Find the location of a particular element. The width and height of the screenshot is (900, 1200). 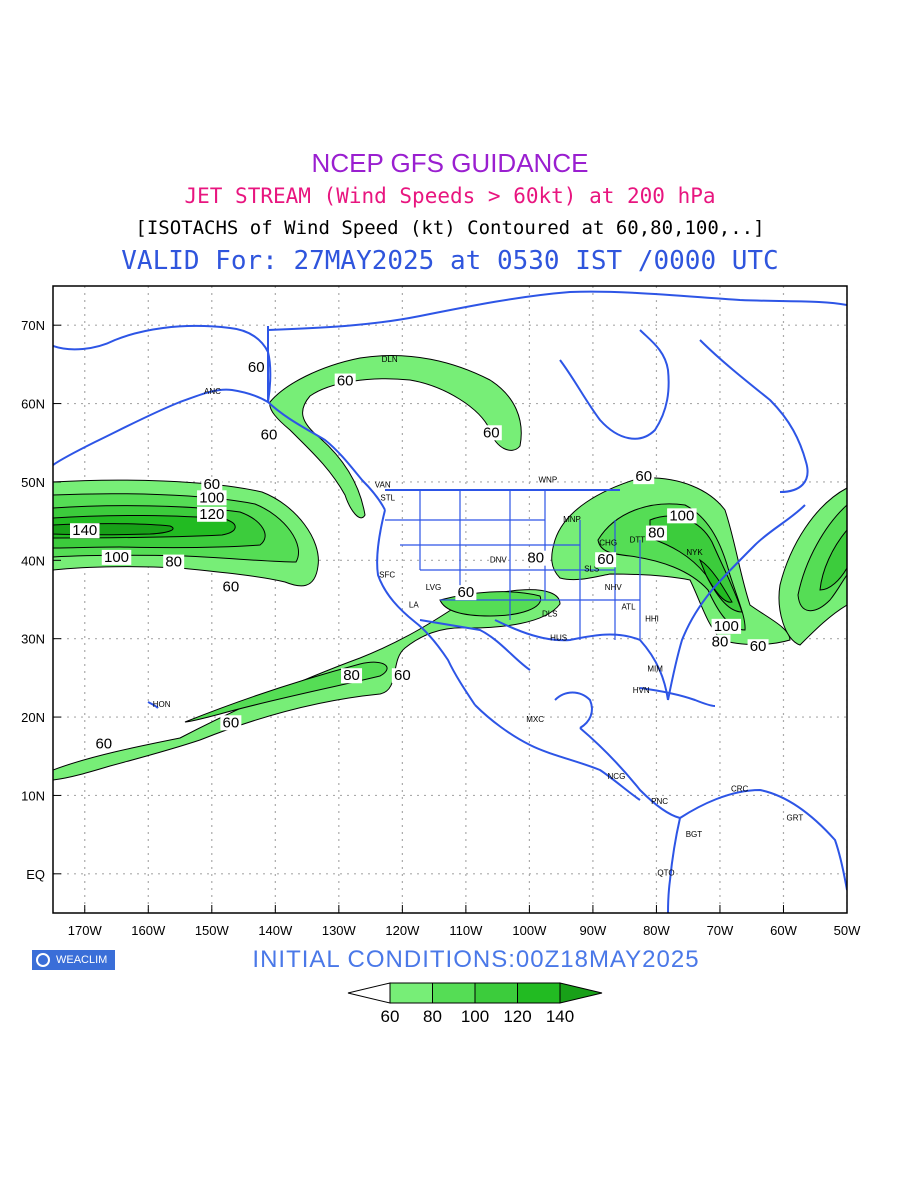

jet-120-greatlakes is located at coordinates (715, 580).